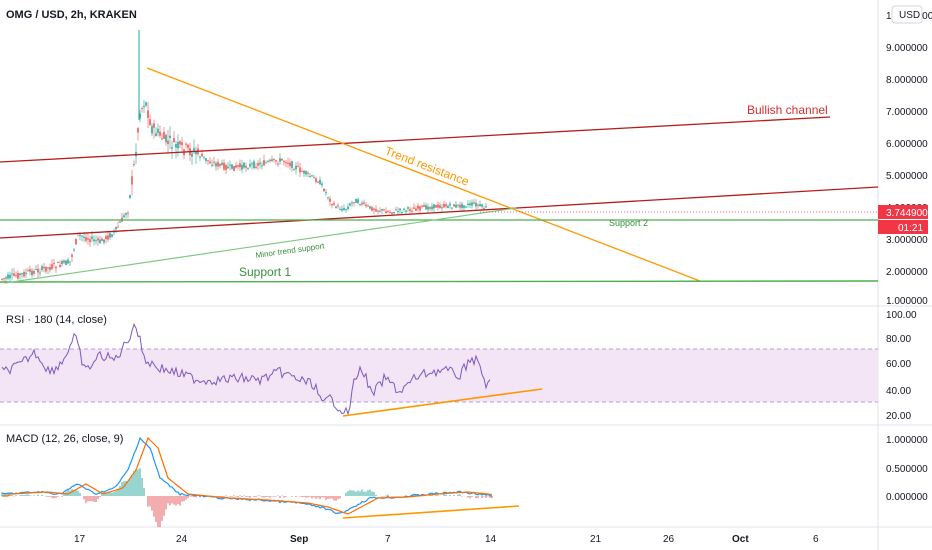 The height and width of the screenshot is (550, 932). Describe the element at coordinates (427, 166) in the screenshot. I see `trend-resistance-label: Trend resistance` at that location.